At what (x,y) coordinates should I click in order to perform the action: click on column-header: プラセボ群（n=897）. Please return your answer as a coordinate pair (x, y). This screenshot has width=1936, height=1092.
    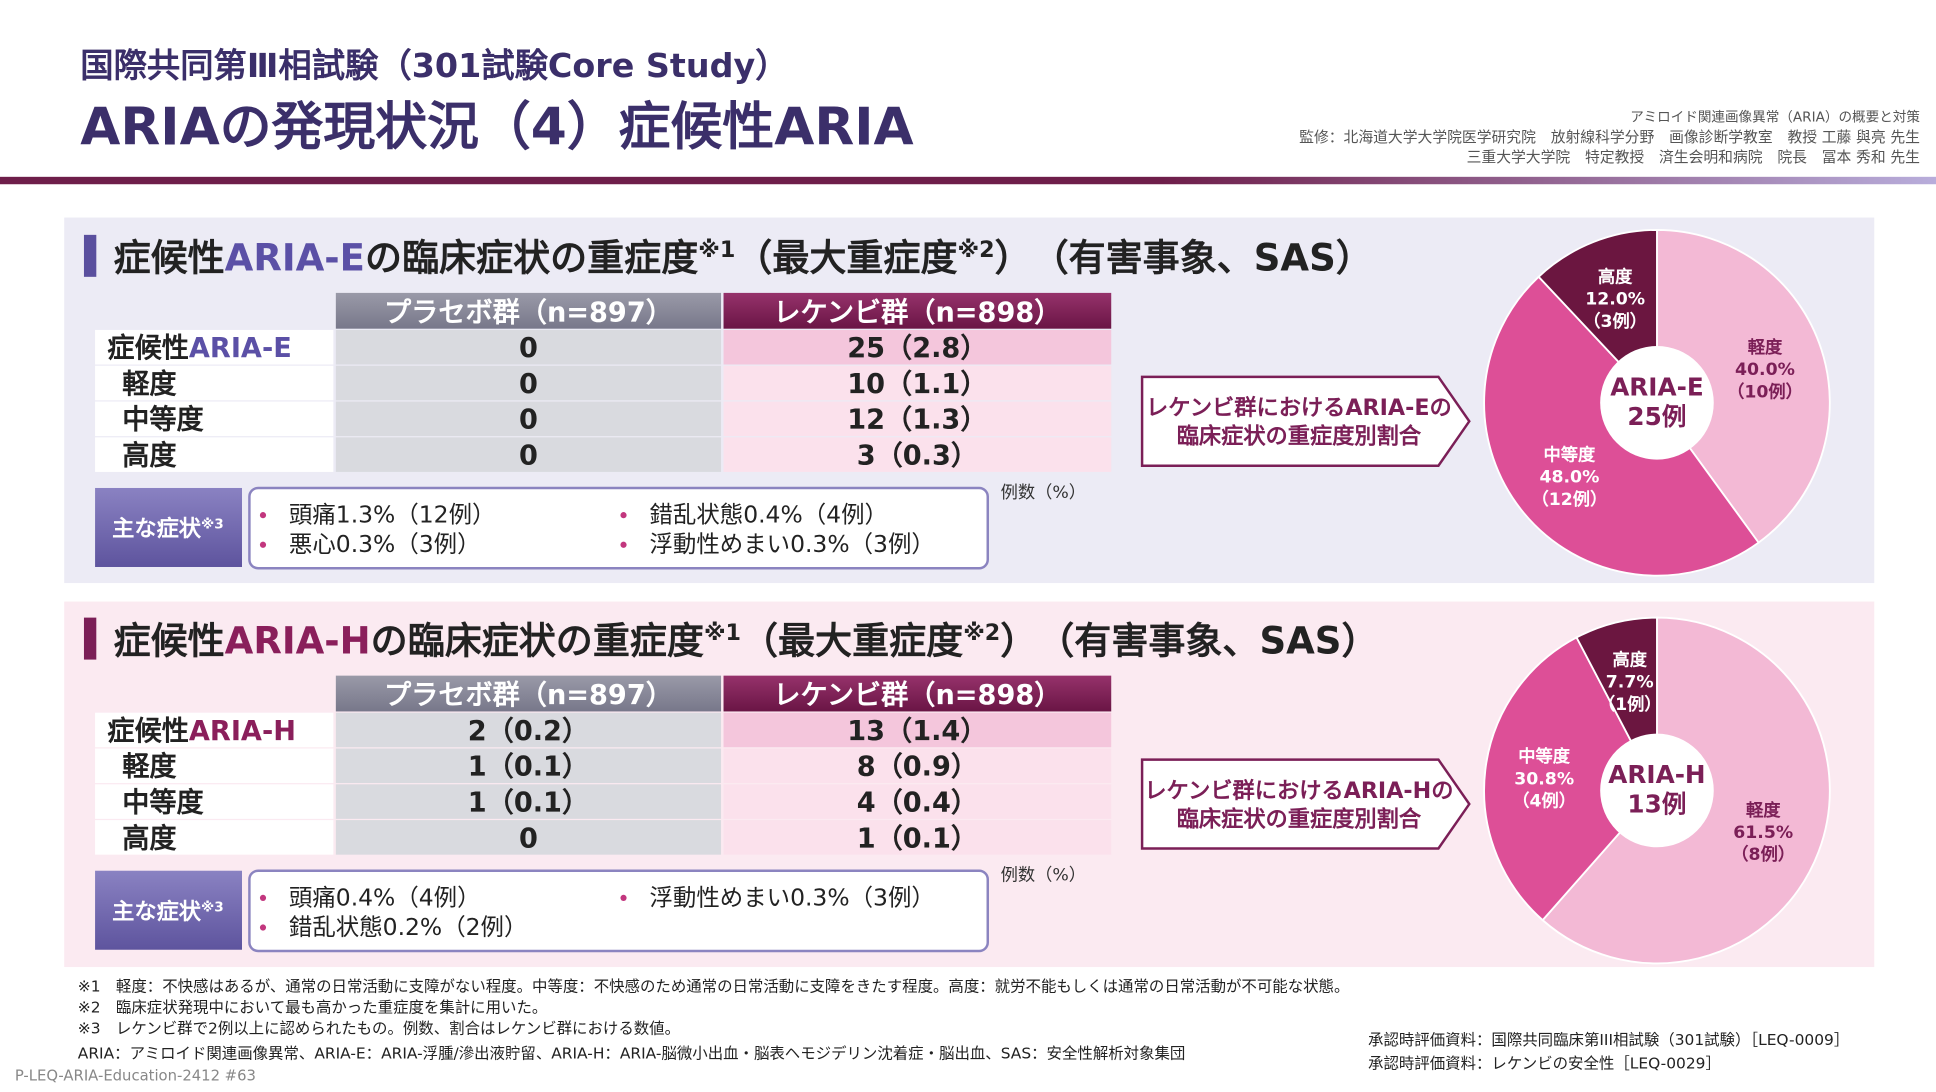
    Looking at the image, I should click on (528, 695).